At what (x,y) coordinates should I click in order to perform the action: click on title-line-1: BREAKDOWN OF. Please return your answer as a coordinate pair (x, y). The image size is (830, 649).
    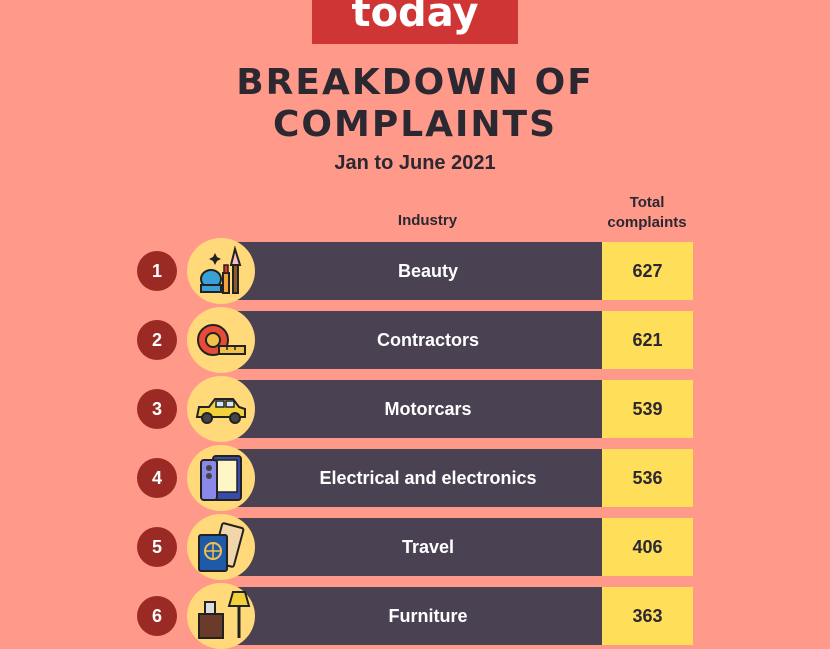
    Looking at the image, I should click on (415, 82).